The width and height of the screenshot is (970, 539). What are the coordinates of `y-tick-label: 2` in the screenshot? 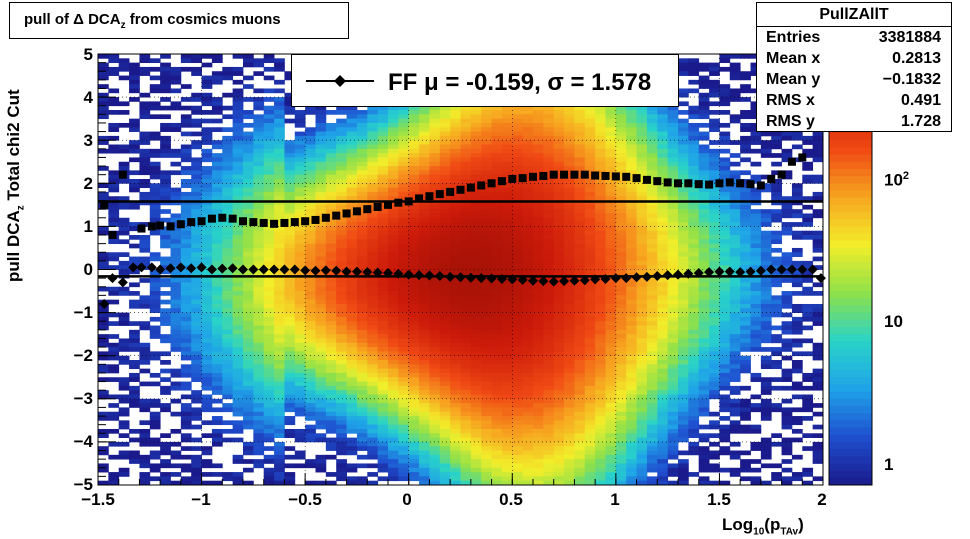 It's located at (88, 183).